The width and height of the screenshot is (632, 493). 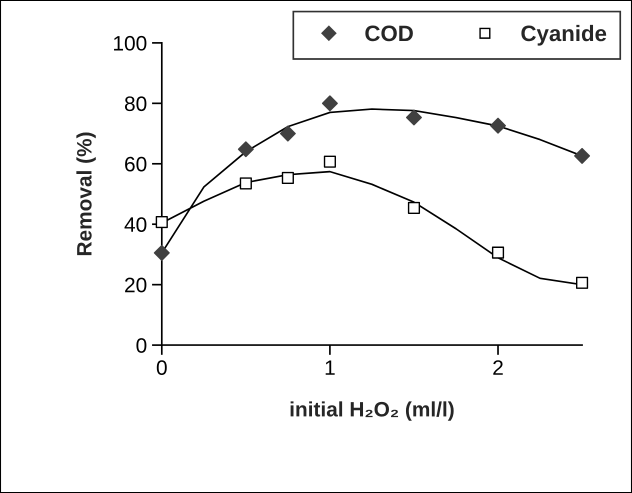 What do you see at coordinates (372, 411) in the screenshot?
I see `x-axis-title: initial H₂O₂ (ml/l)` at bounding box center [372, 411].